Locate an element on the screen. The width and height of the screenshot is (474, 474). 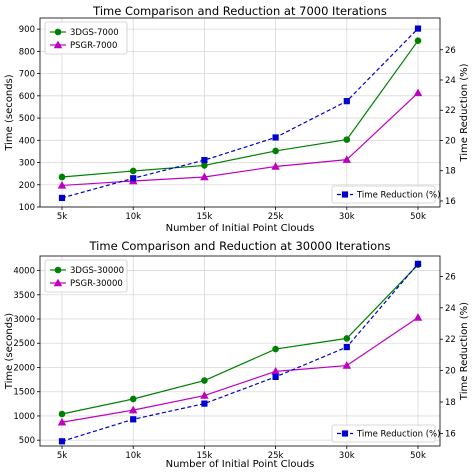
y-tick-label: 3500 is located at coordinates (24, 296).